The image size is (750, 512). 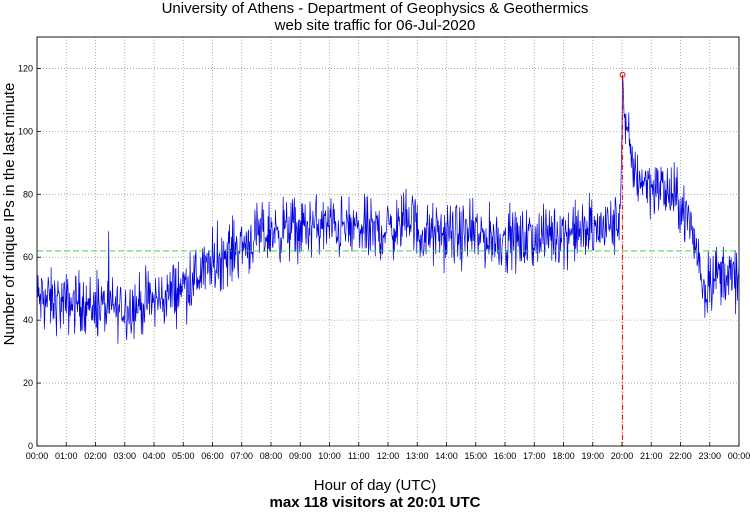 What do you see at coordinates (622, 456) in the screenshot?
I see `x-tick-label: 20:00` at bounding box center [622, 456].